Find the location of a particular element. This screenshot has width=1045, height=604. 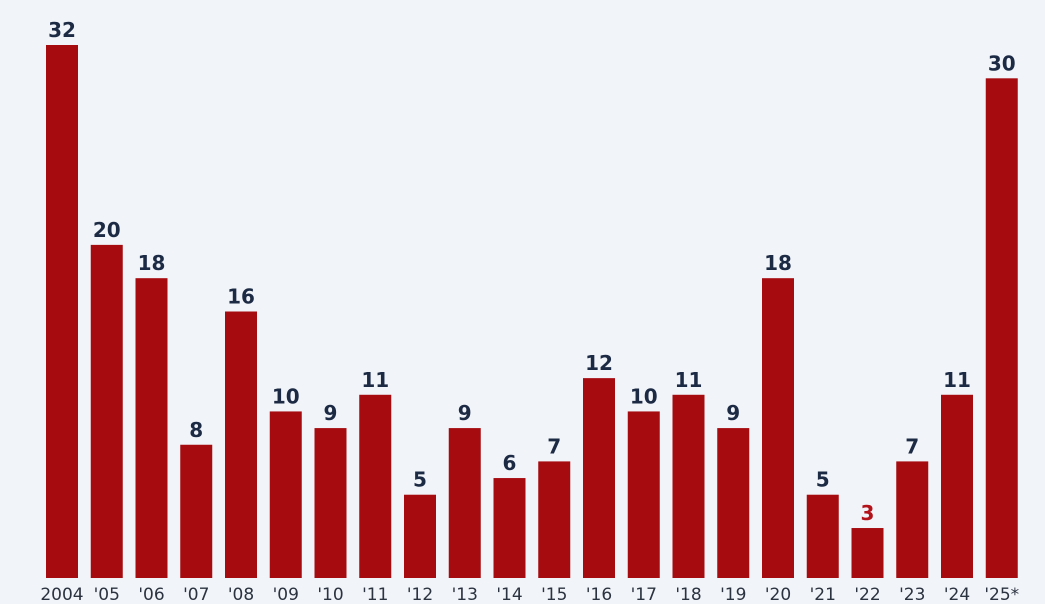

value-label-3: 8 is located at coordinates (196, 430).